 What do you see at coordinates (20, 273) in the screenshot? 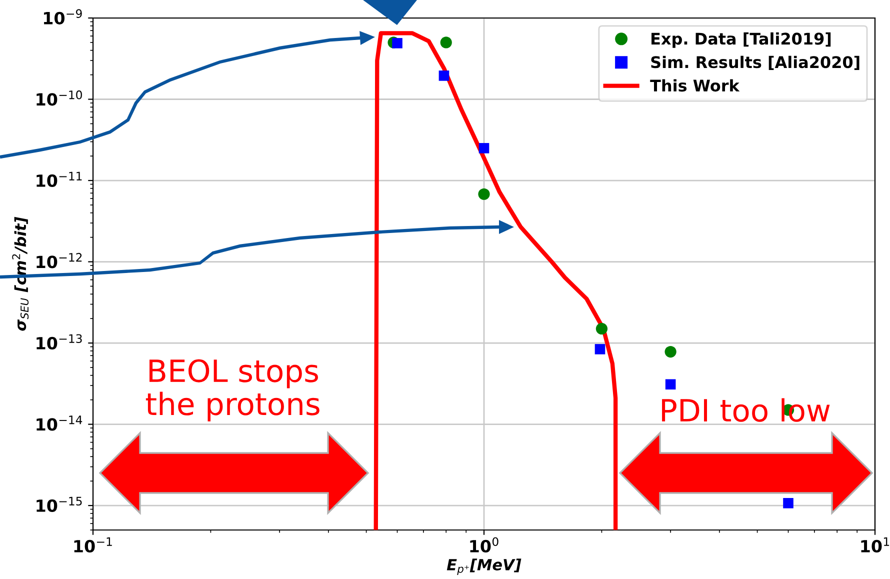
I see `y-axis-title: σ$_{SEU}$ [cm$^{2}$/bit]` at bounding box center [20, 273].